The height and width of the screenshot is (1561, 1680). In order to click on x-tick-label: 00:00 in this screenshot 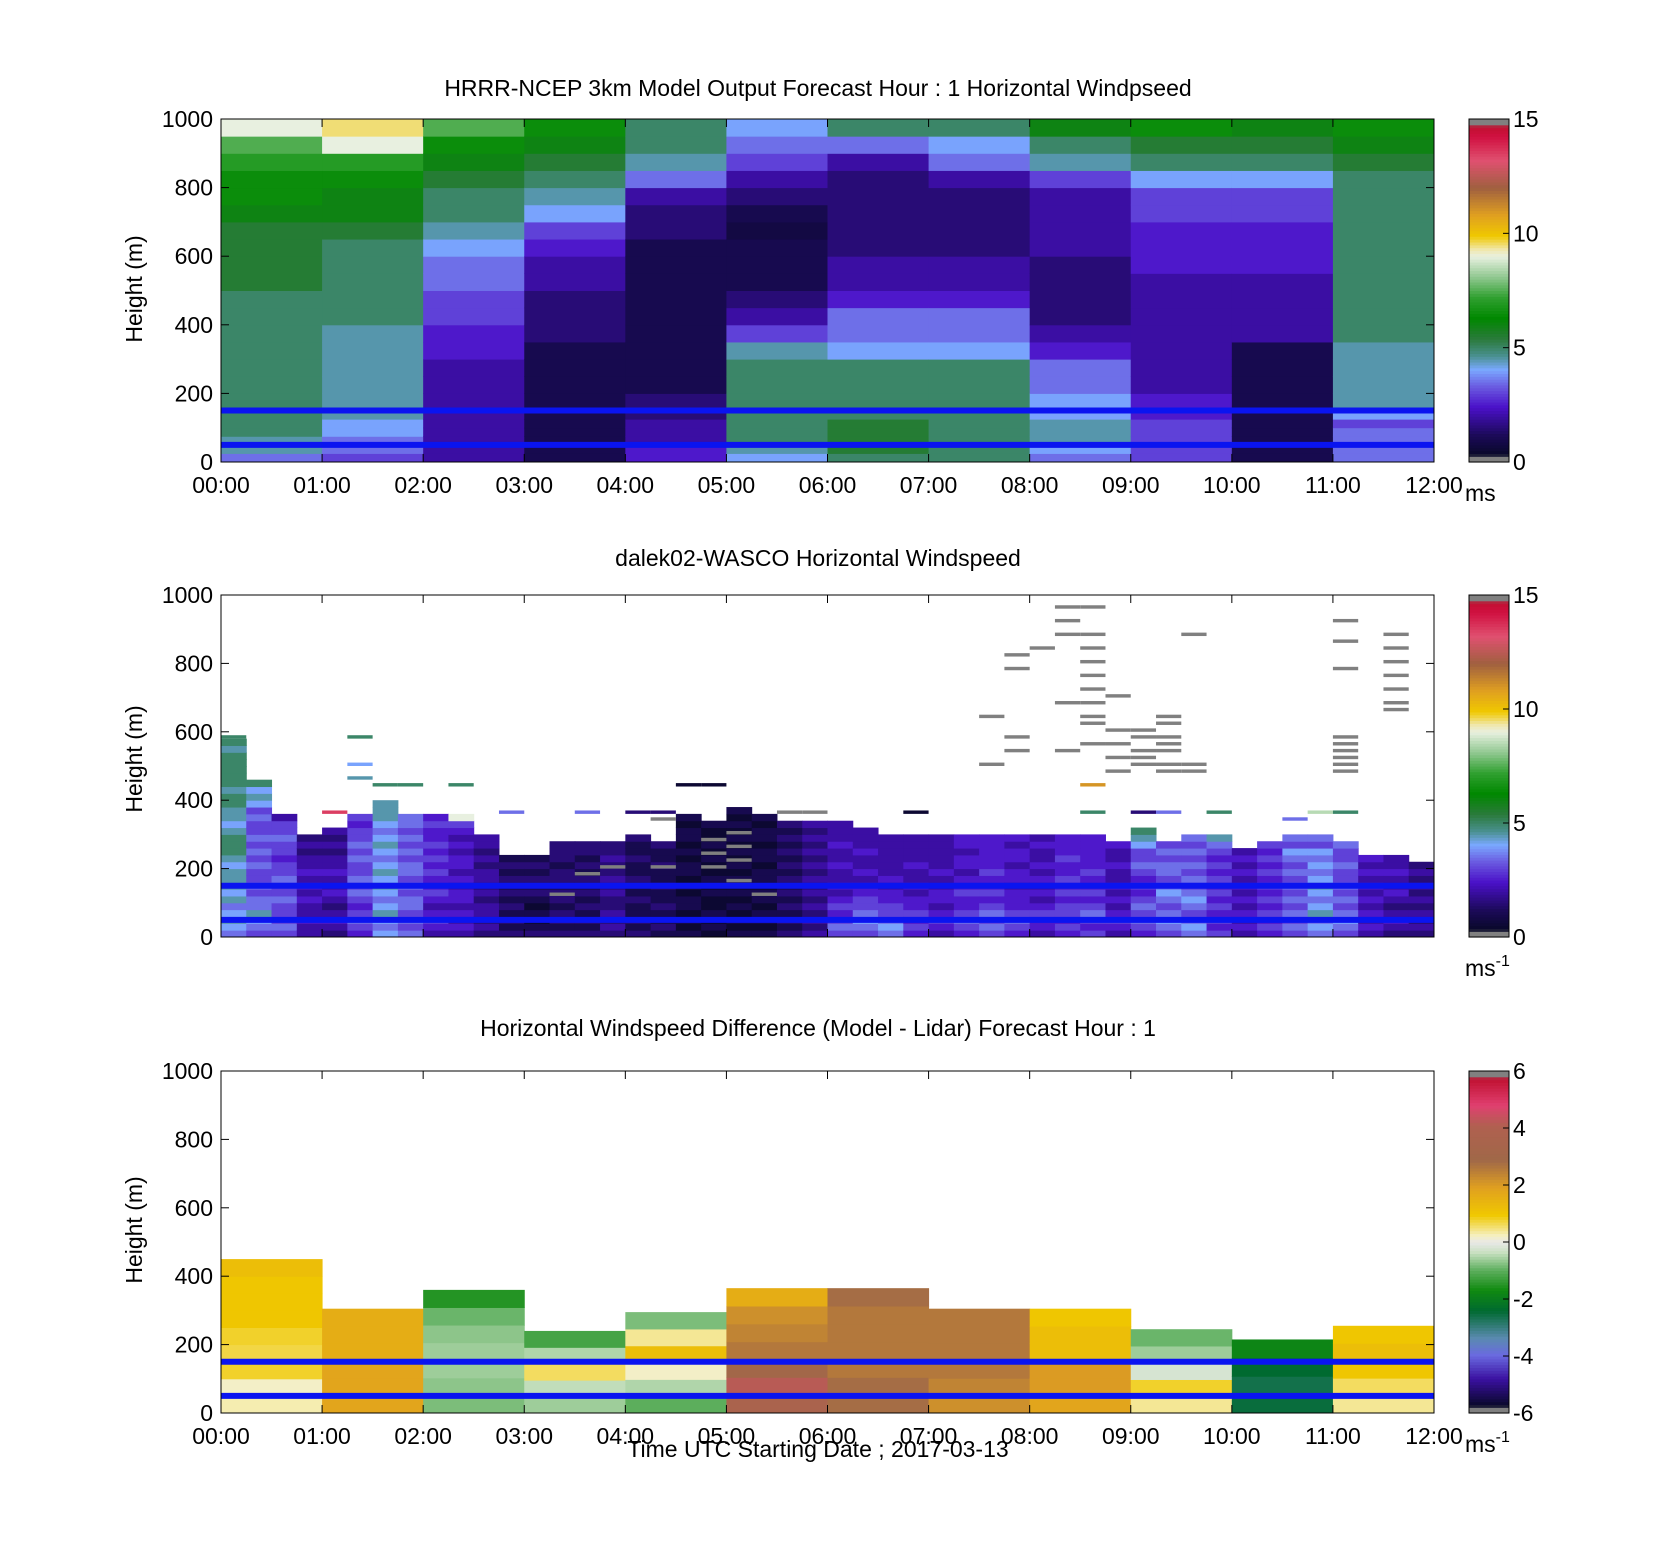, I will do `click(221, 1436)`.